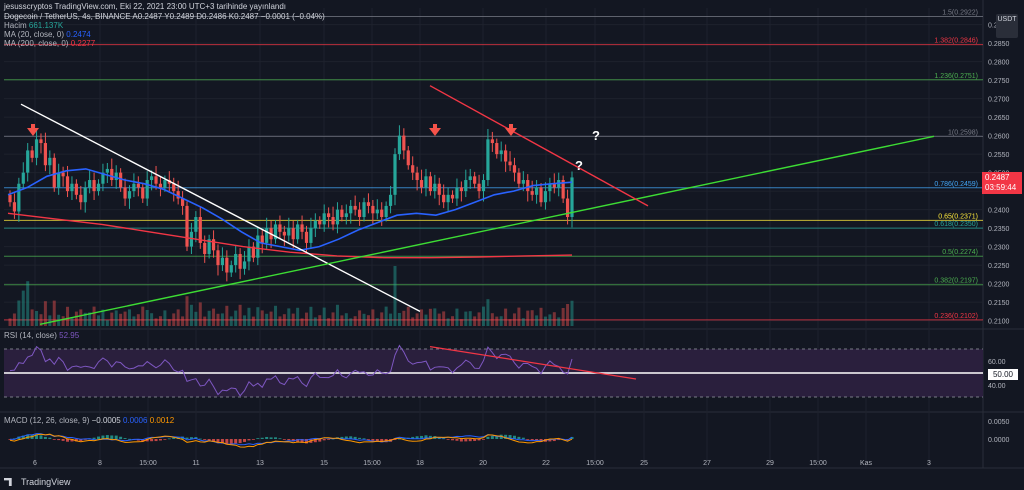 This screenshot has width=1024, height=490. I want to click on y-tick-label: 0.2650, so click(999, 118).